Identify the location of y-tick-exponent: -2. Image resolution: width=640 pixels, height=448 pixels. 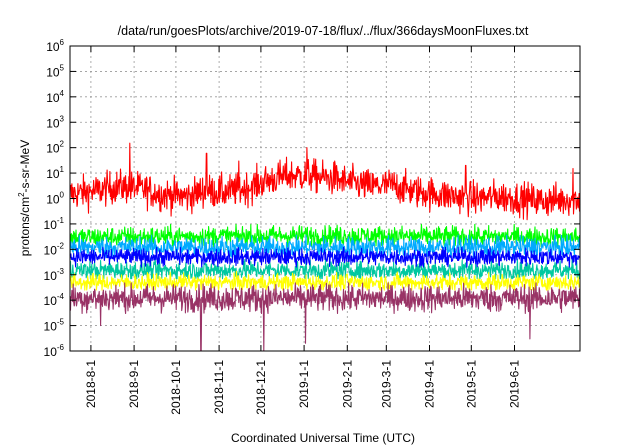
(61, 245).